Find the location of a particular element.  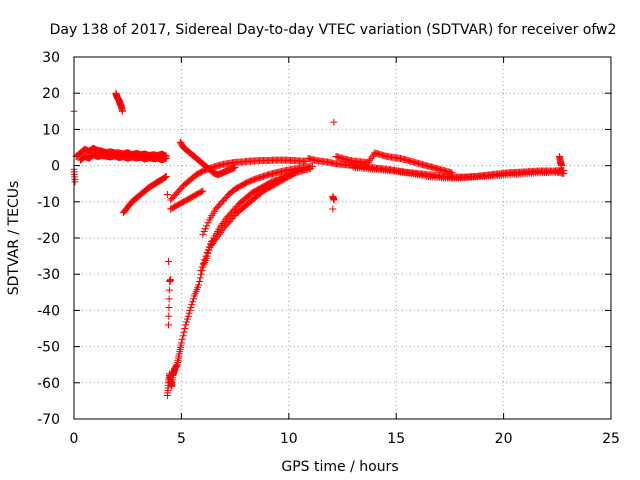

series-arc-deep-dip is located at coordinates (189, 318).